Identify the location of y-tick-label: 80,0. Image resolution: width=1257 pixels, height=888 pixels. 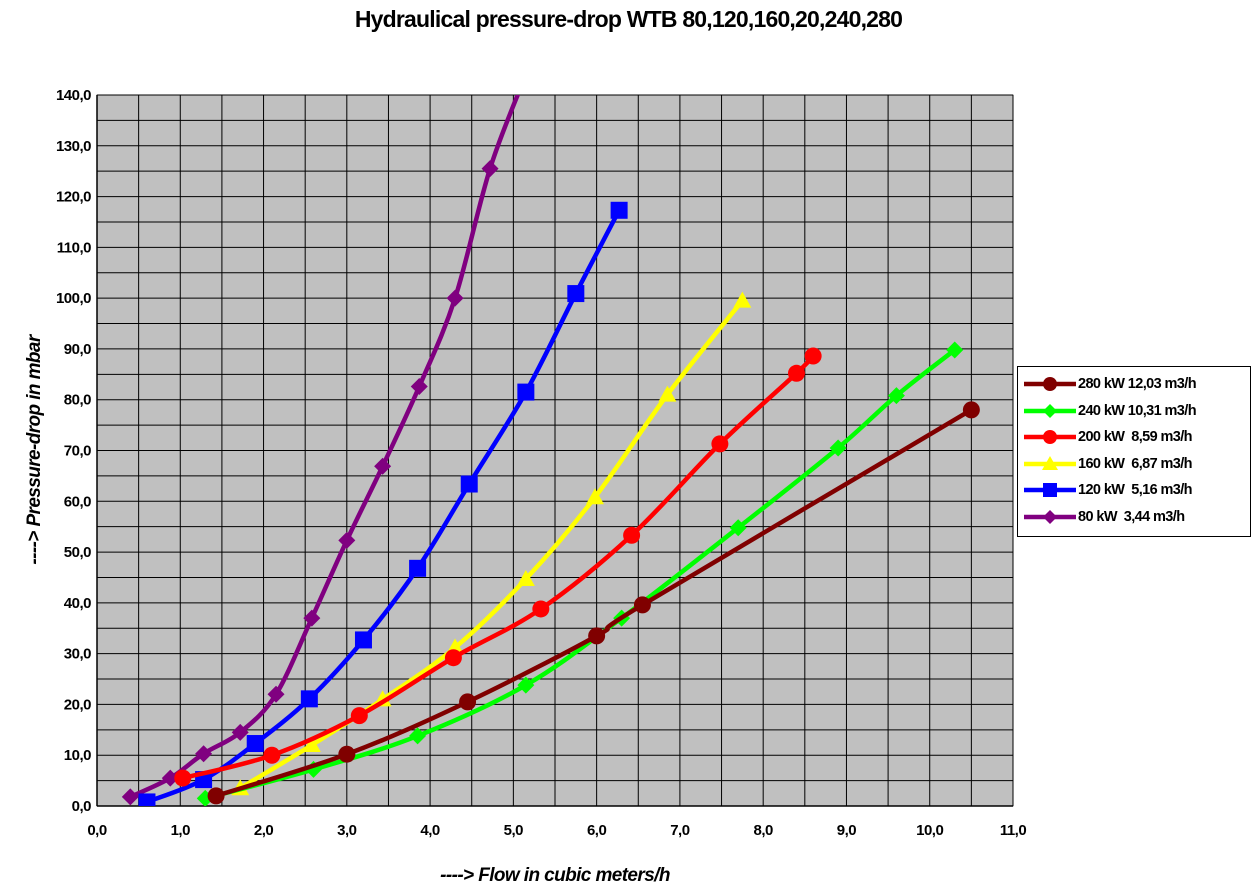
(77, 400).